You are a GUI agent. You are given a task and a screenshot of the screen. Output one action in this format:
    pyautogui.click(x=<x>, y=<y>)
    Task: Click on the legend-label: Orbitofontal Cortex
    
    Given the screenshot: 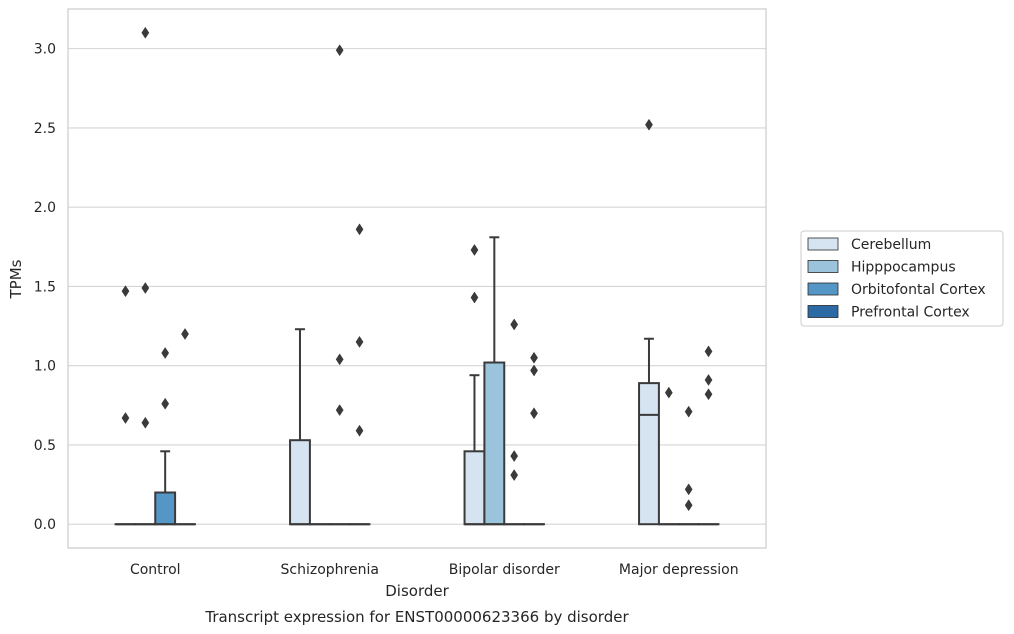 What is the action you would take?
    pyautogui.click(x=918, y=290)
    